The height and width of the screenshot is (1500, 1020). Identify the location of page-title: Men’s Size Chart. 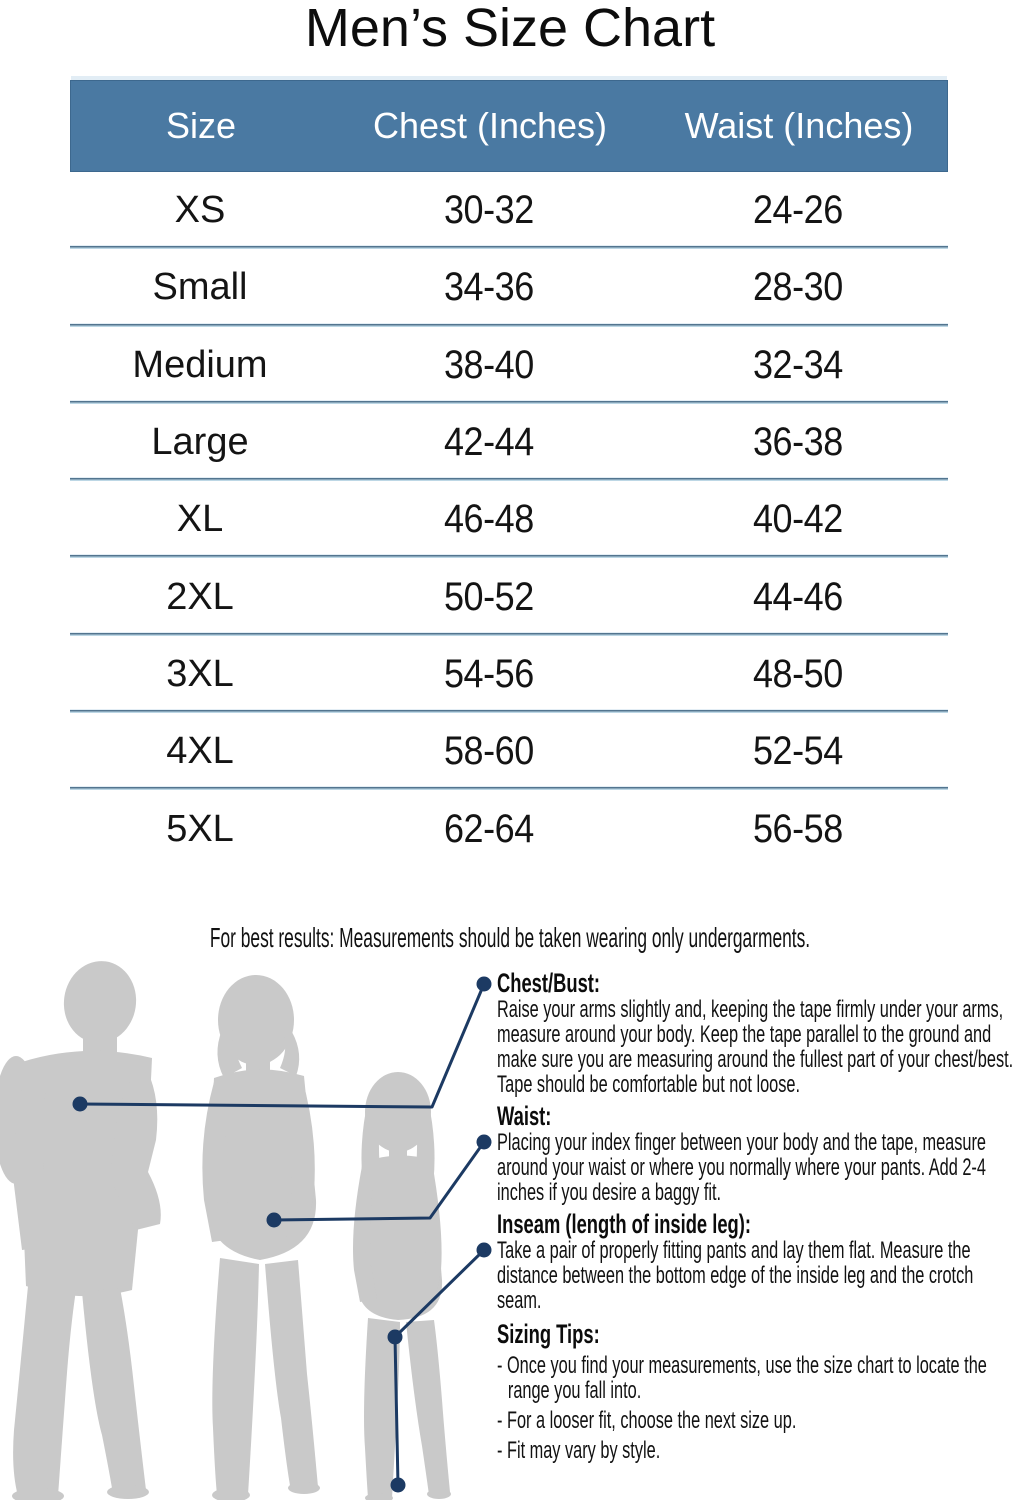
(510, 29).